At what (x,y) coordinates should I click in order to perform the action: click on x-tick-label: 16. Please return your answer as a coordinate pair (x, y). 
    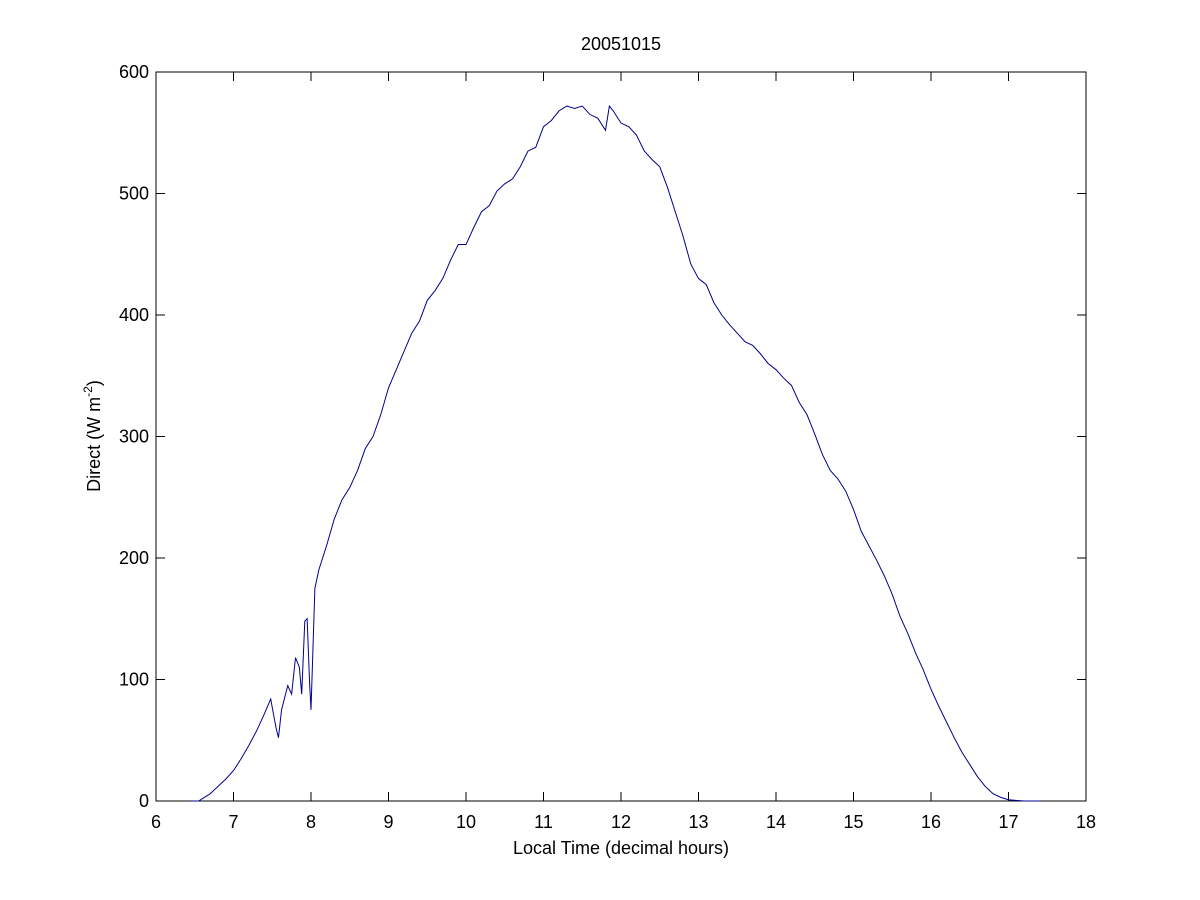
    Looking at the image, I should click on (931, 822).